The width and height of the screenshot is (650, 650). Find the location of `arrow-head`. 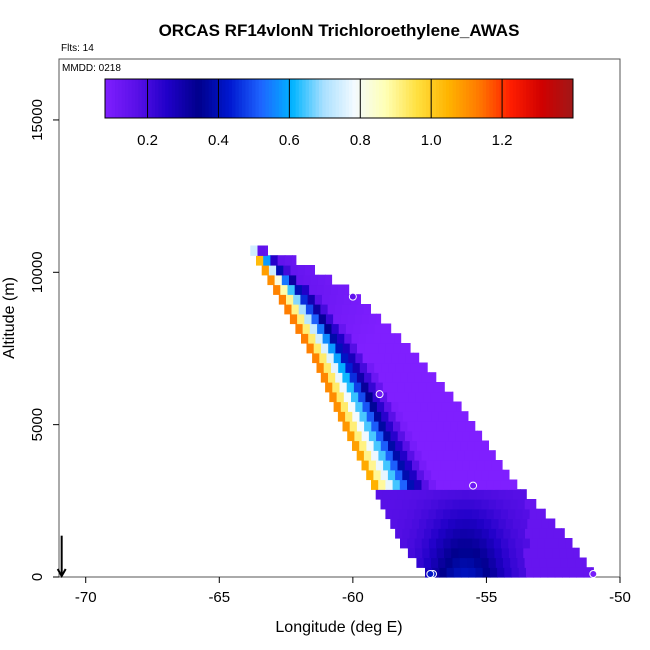

arrow-head is located at coordinates (61, 573).